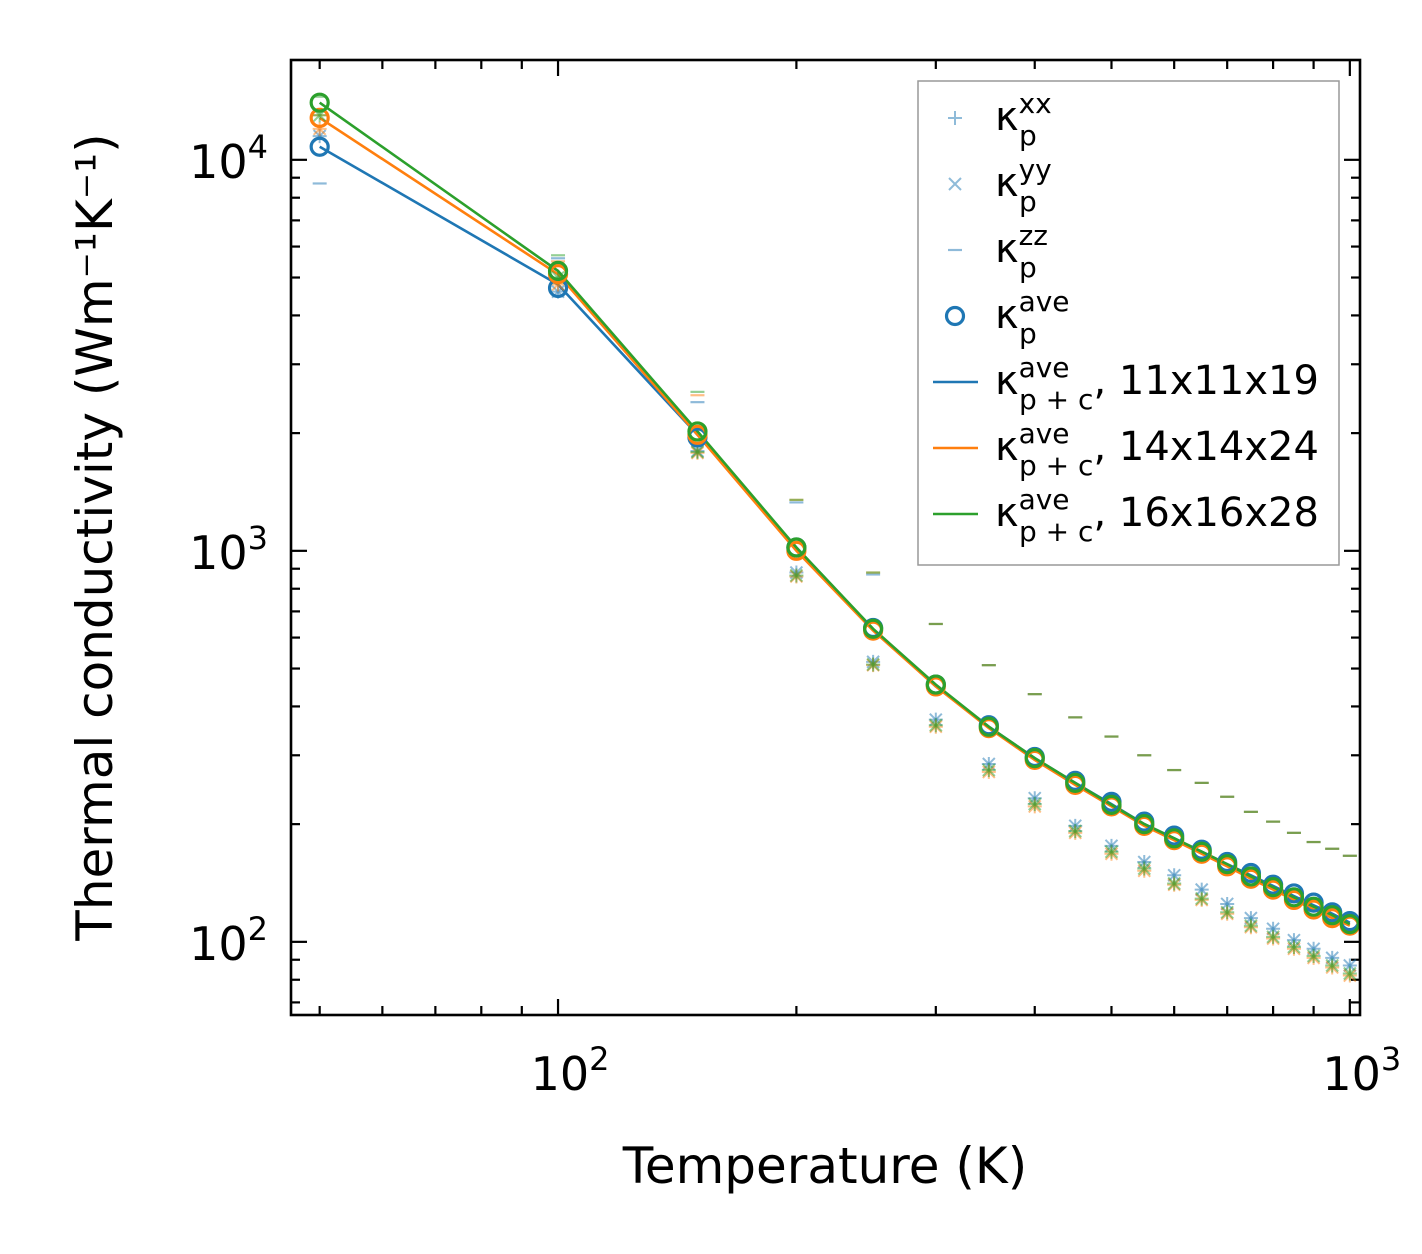 This screenshot has height=1254, width=1422. What do you see at coordinates (955, 184) in the screenshot?
I see `legend-cross-marker` at bounding box center [955, 184].